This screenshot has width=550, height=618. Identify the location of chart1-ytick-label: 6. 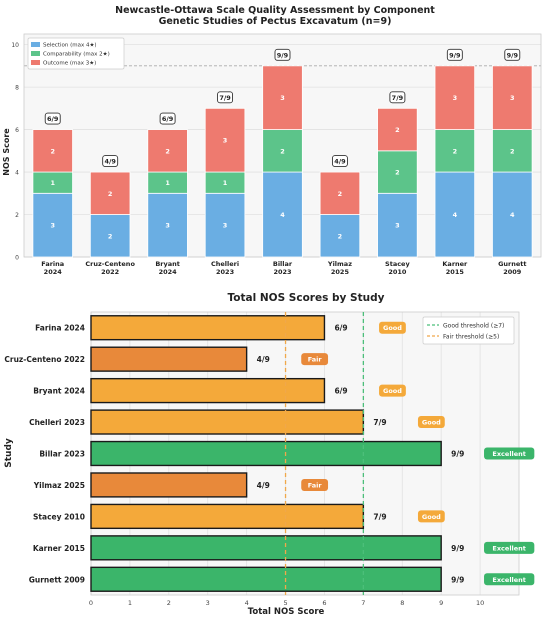
(17, 130).